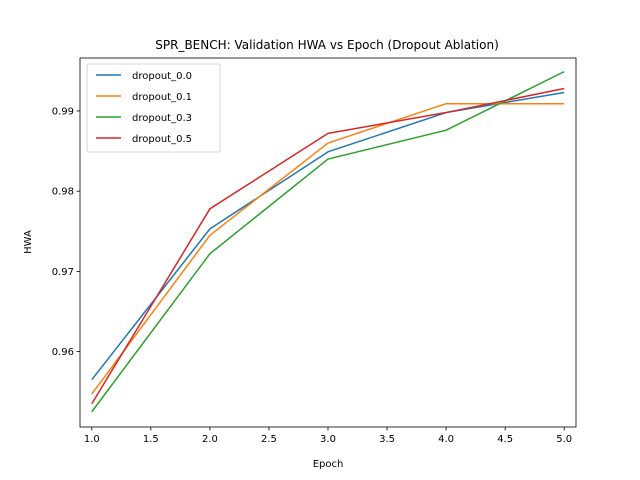 The image size is (640, 480). I want to click on x-axis: 1.0 1.5 2.0 2.5 3.0 3.5 4.0 4.5 5.0, so click(328, 436).